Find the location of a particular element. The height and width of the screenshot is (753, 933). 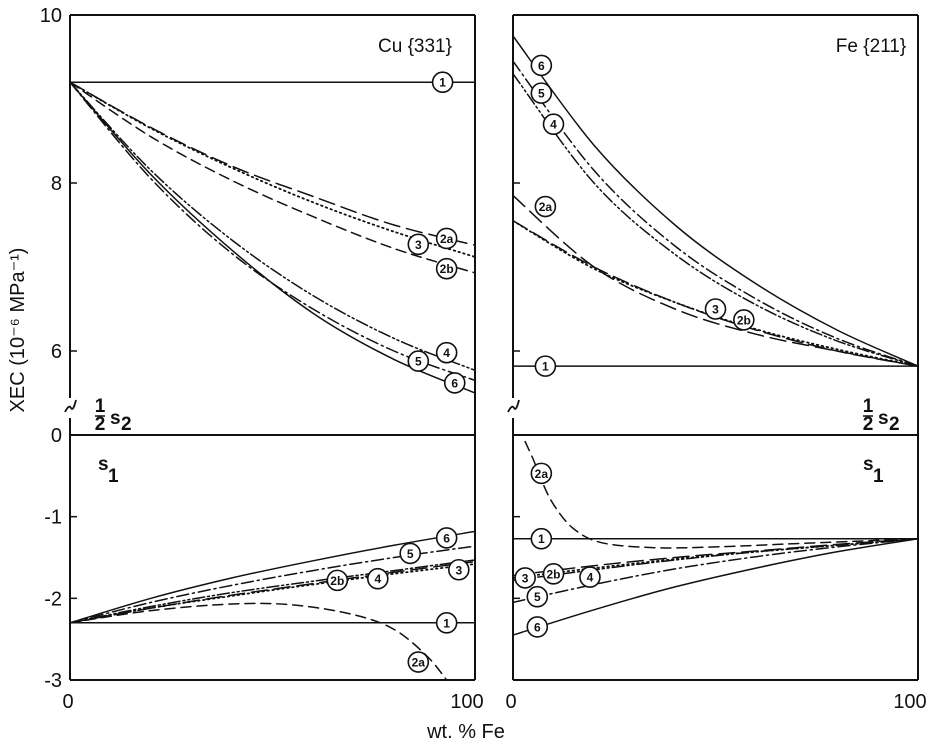

axis-break-mark is located at coordinates (70, 406).